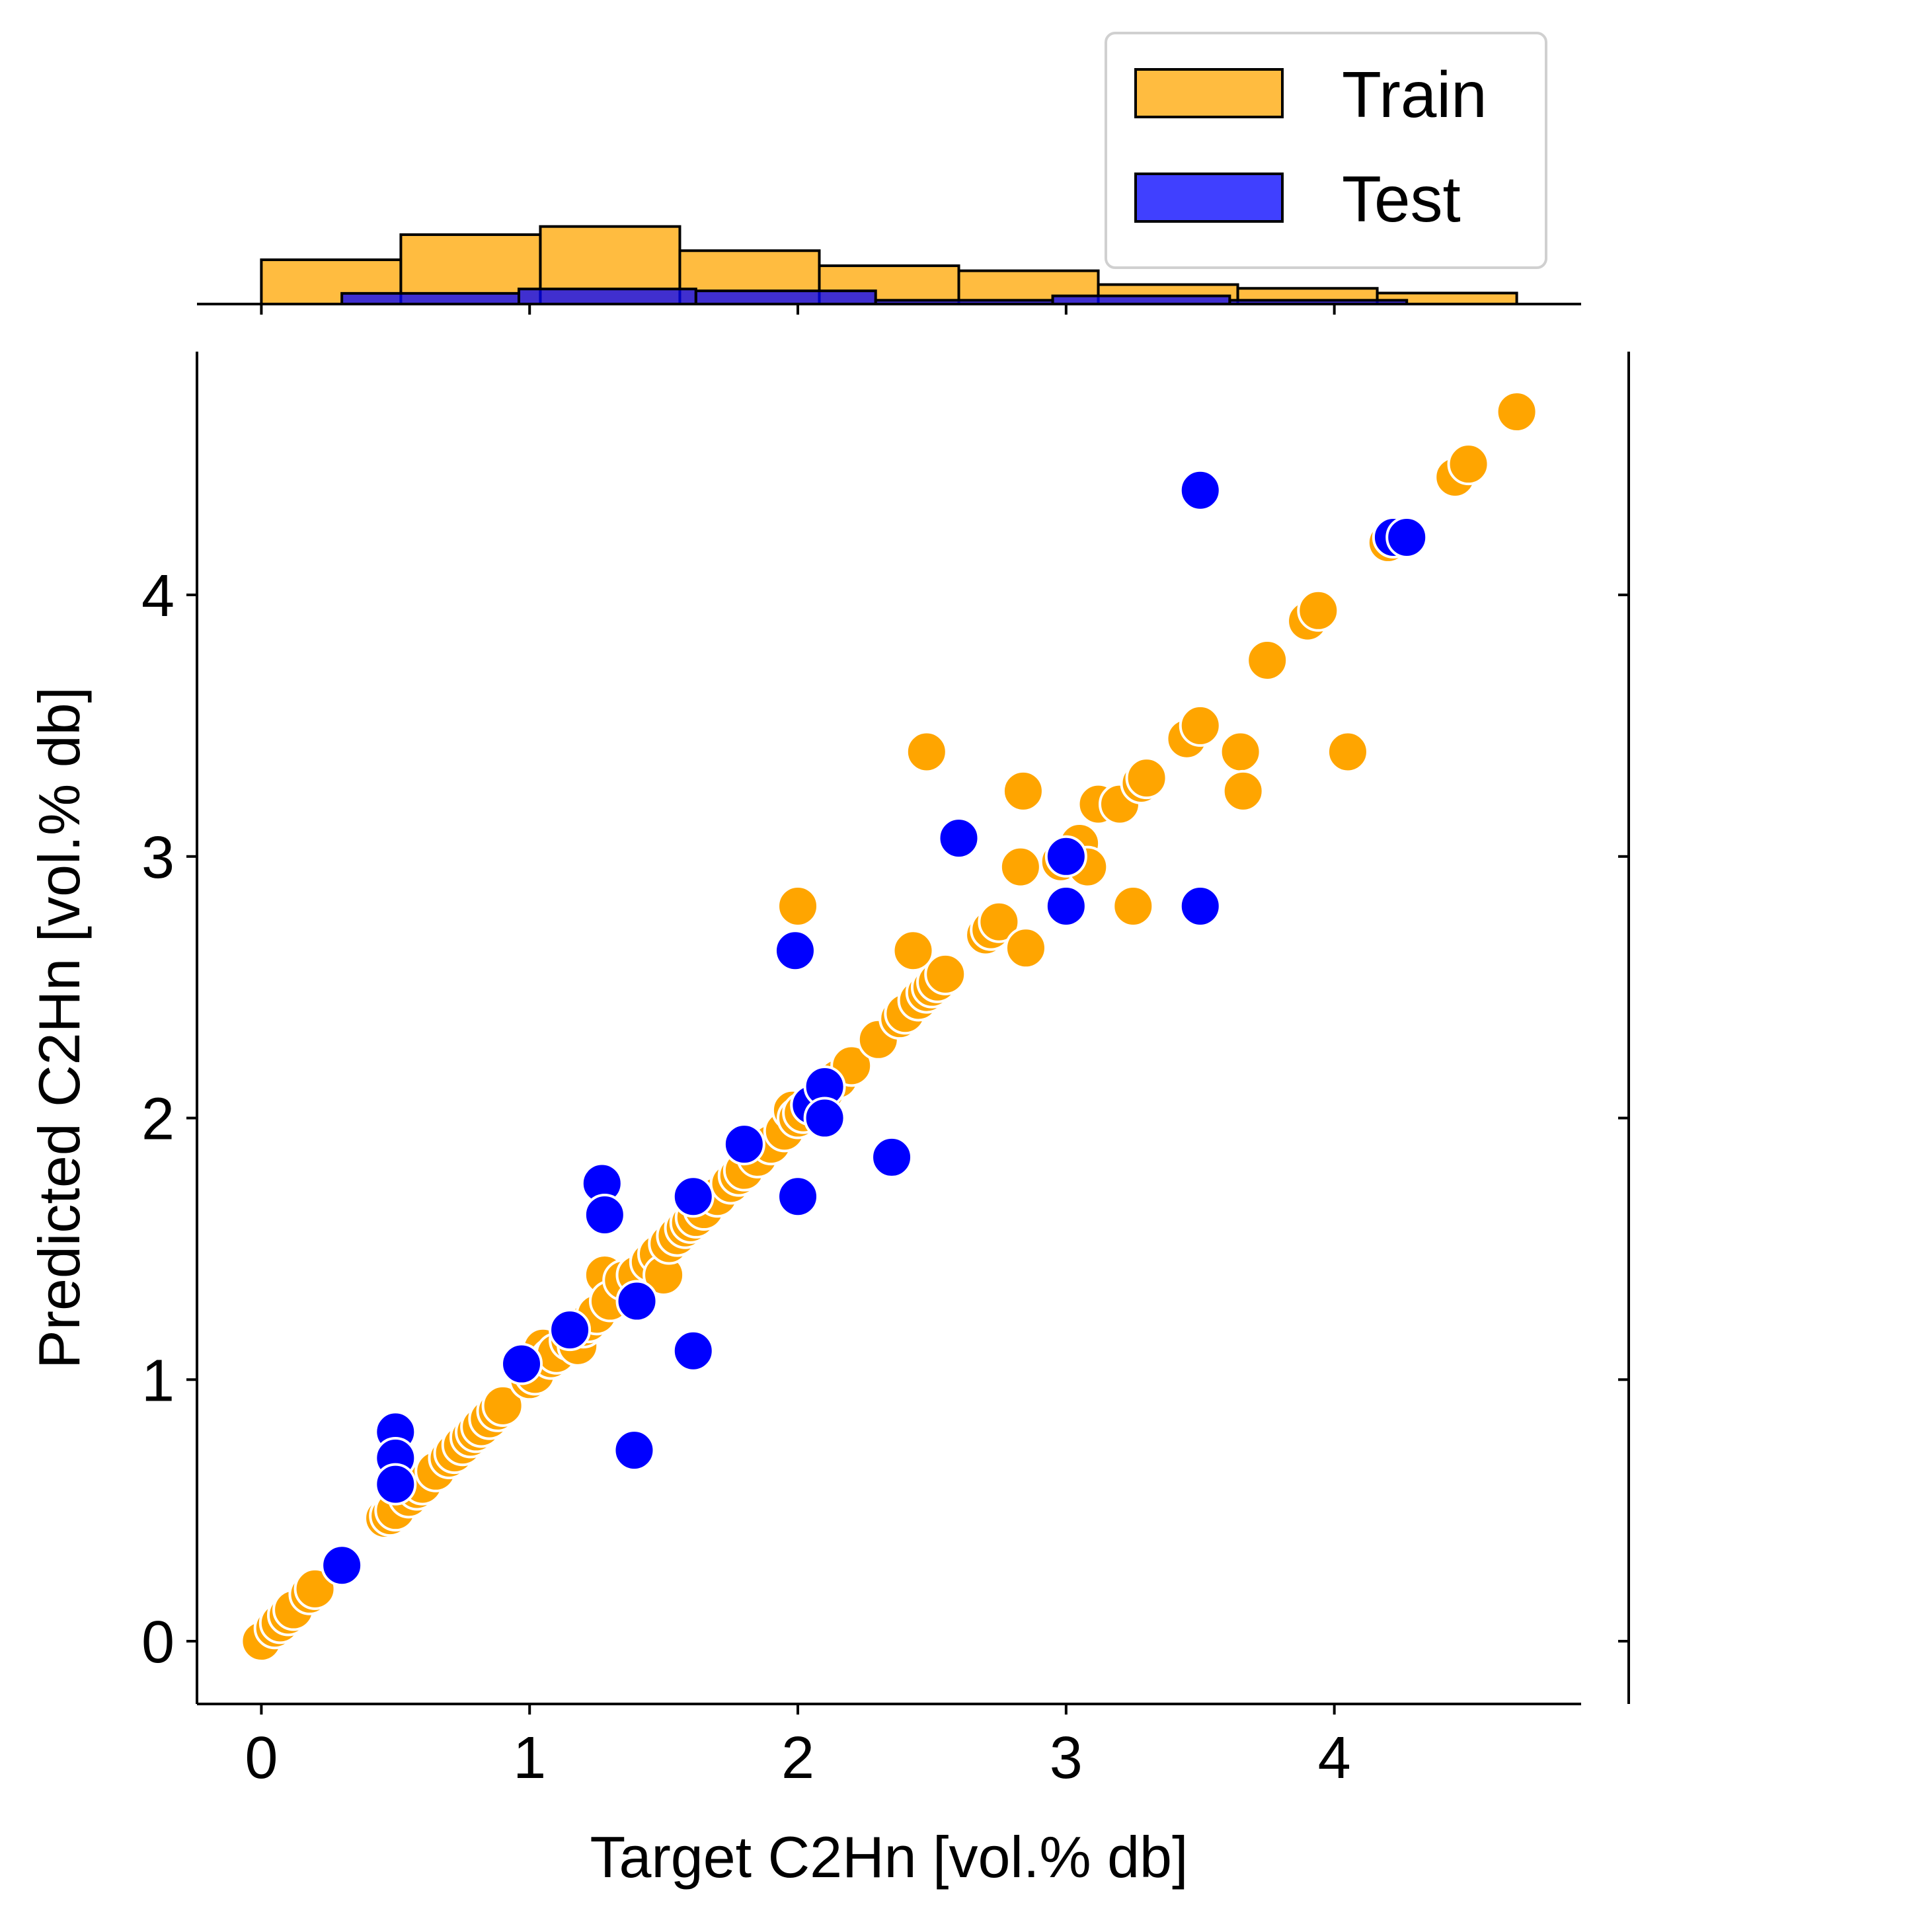  Describe the element at coordinates (158, 1642) in the screenshot. I see `y-tick-label: 0` at that location.